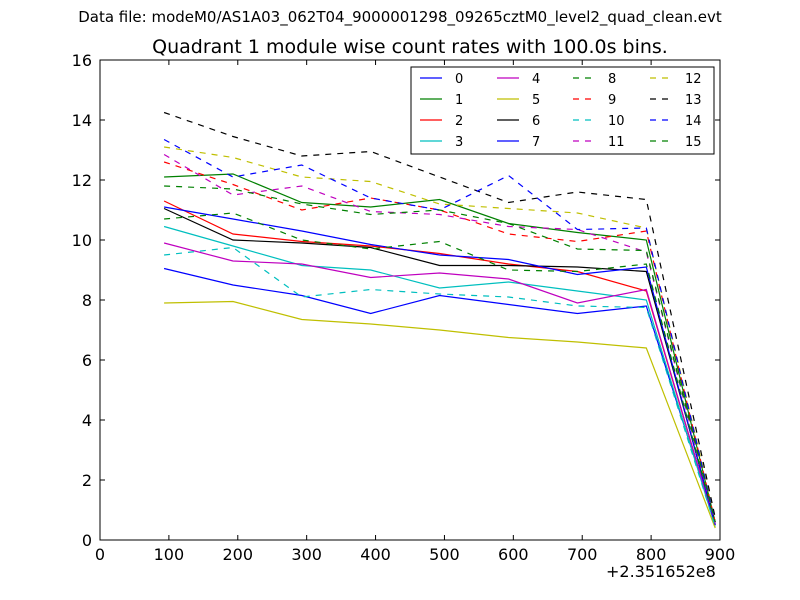 This screenshot has width=800, height=600. Describe the element at coordinates (661, 571) in the screenshot. I see `x-offset-label: +2.351652e8` at that location.